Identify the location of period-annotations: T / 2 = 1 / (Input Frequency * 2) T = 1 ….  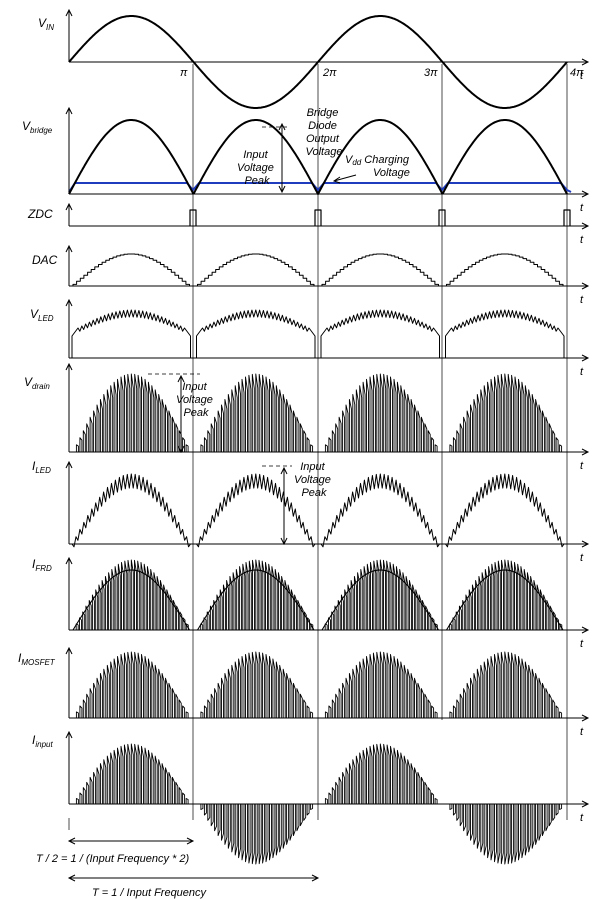
(178, 858).